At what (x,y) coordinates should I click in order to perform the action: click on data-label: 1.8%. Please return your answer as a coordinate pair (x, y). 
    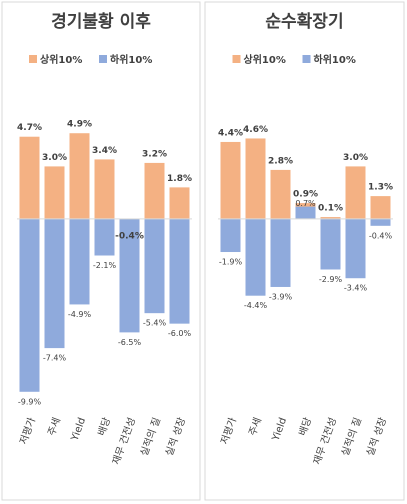
    Looking at the image, I should click on (179, 179).